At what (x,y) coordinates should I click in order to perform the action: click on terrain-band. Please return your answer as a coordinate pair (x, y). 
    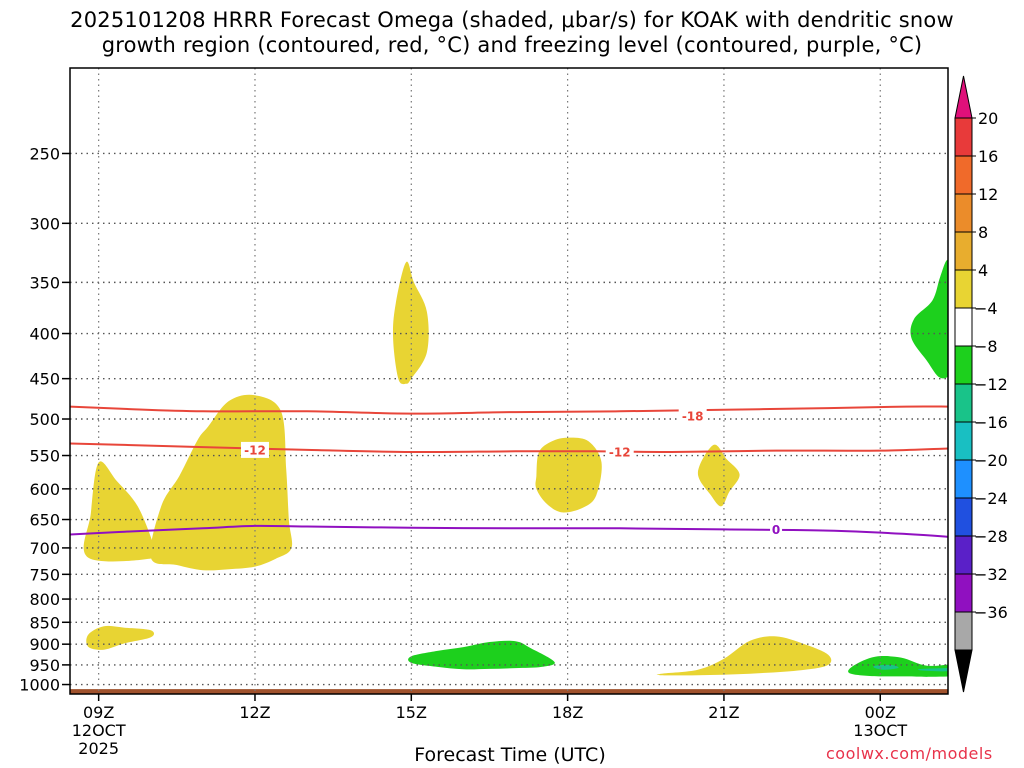
    Looking at the image, I should click on (509, 691).